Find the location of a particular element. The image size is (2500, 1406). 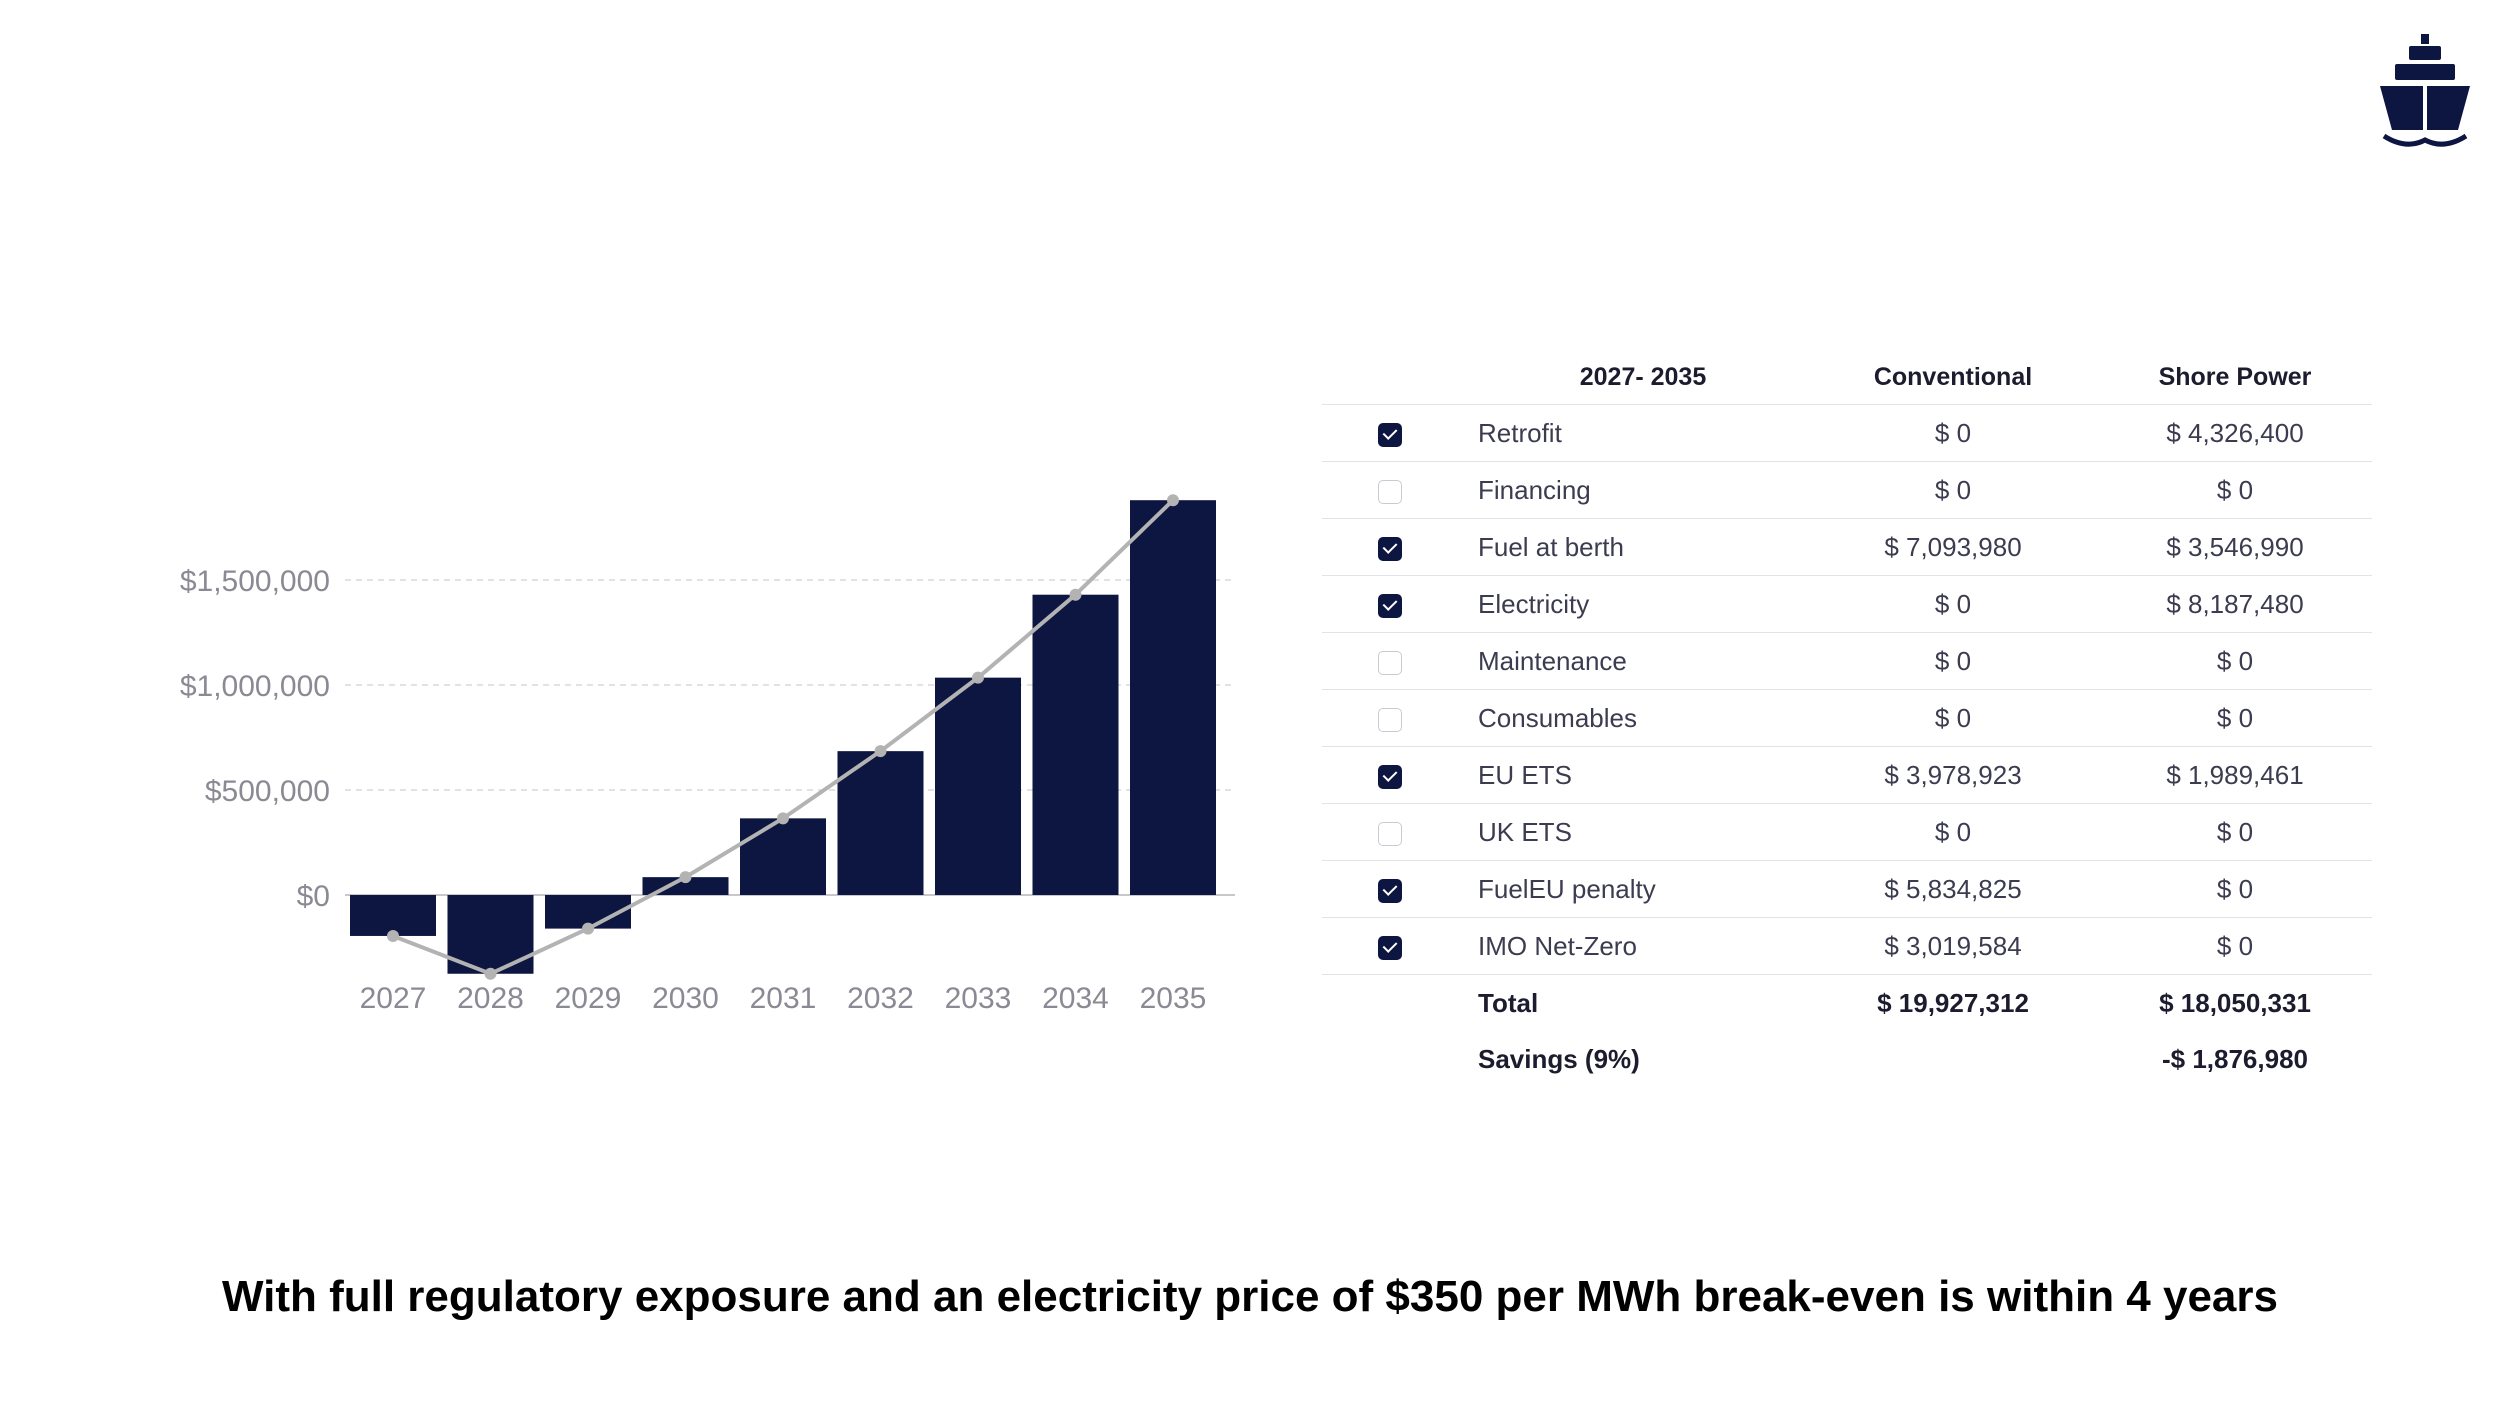

x-tick-label: 2035 is located at coordinates (1173, 998).